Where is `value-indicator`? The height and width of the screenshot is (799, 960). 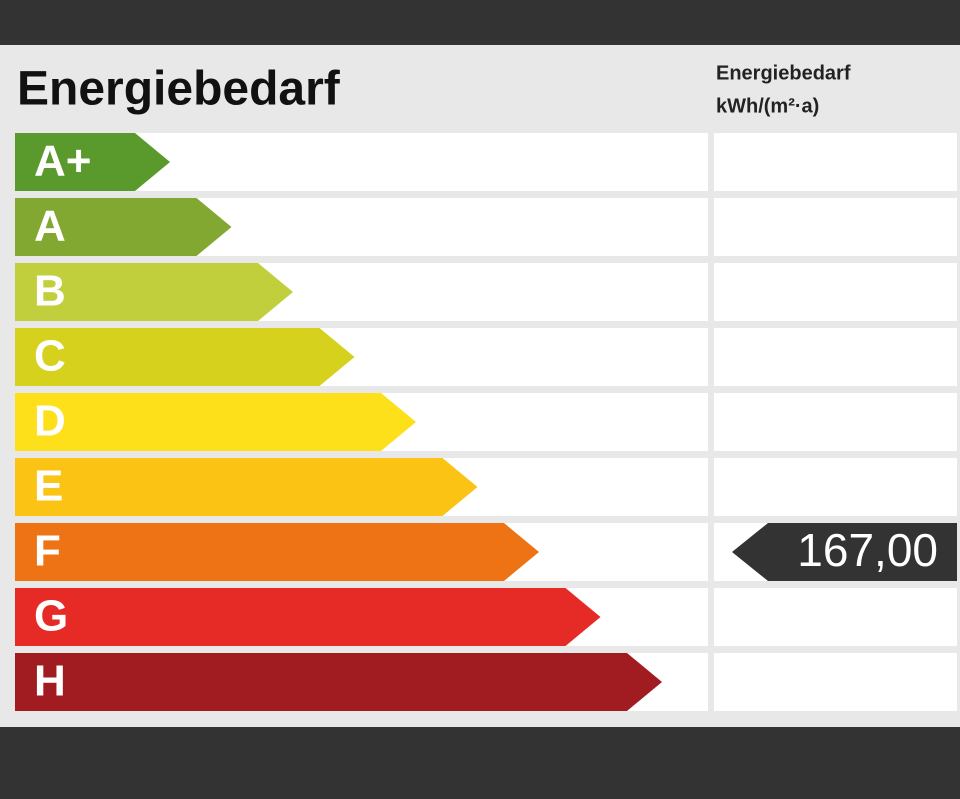
value-indicator is located at coordinates (844, 552).